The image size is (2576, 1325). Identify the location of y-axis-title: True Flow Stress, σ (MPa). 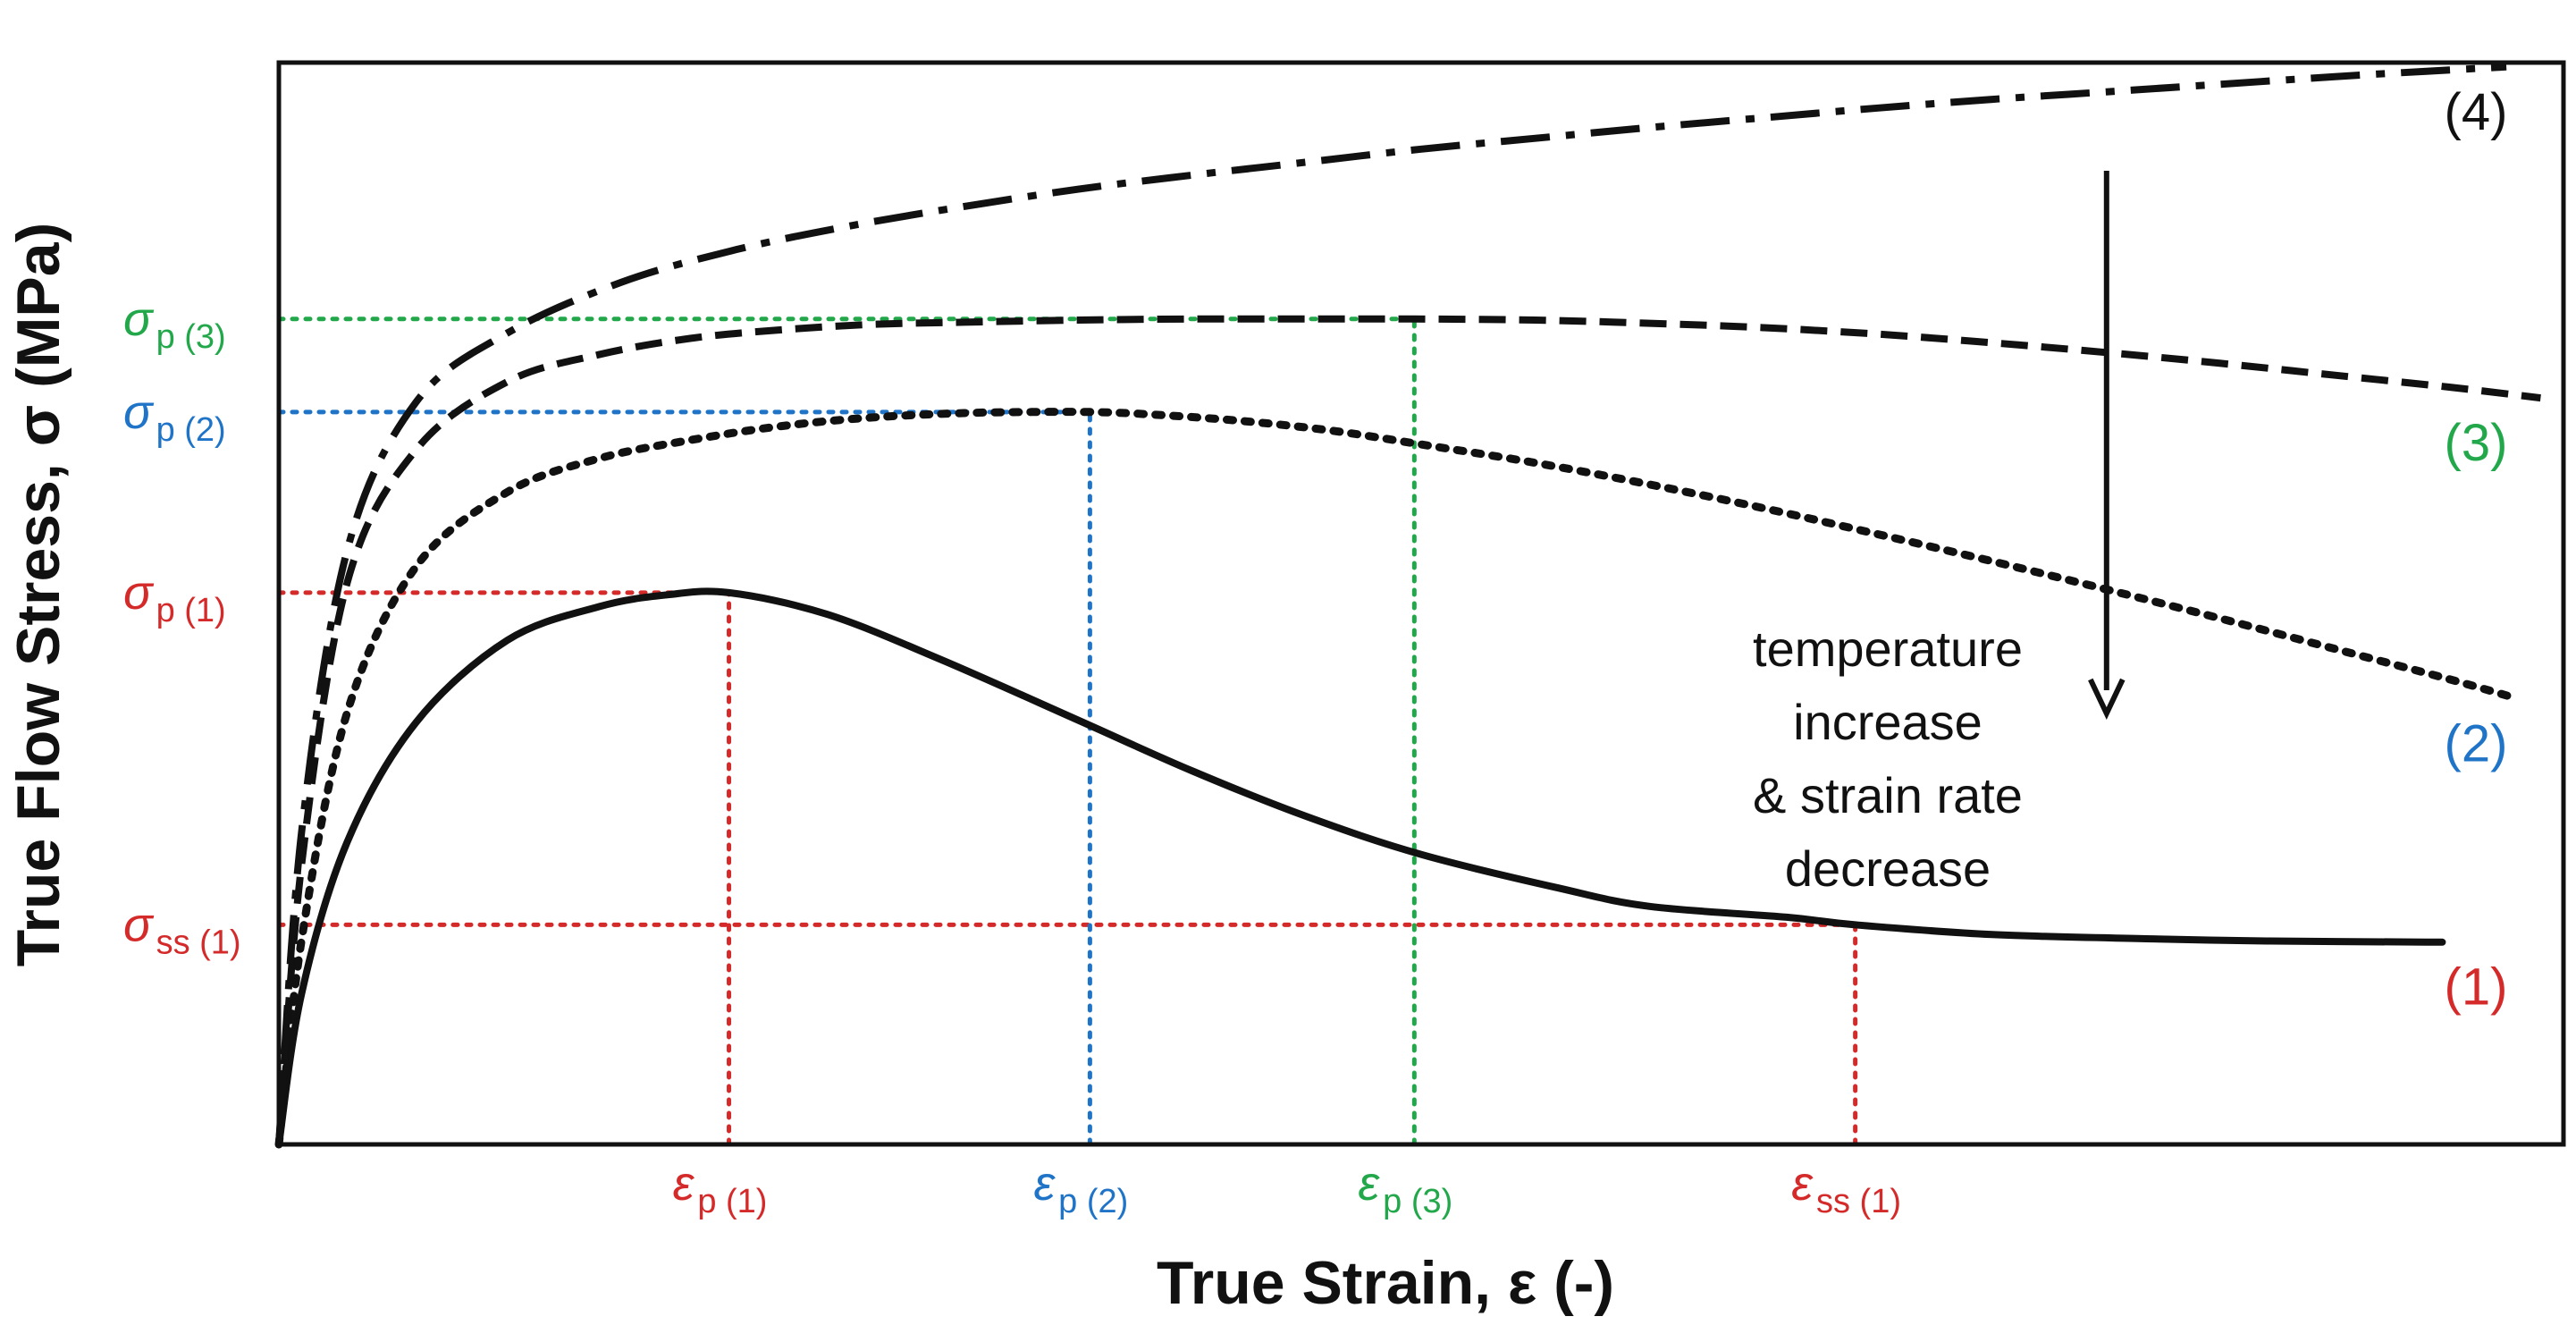
(38, 594).